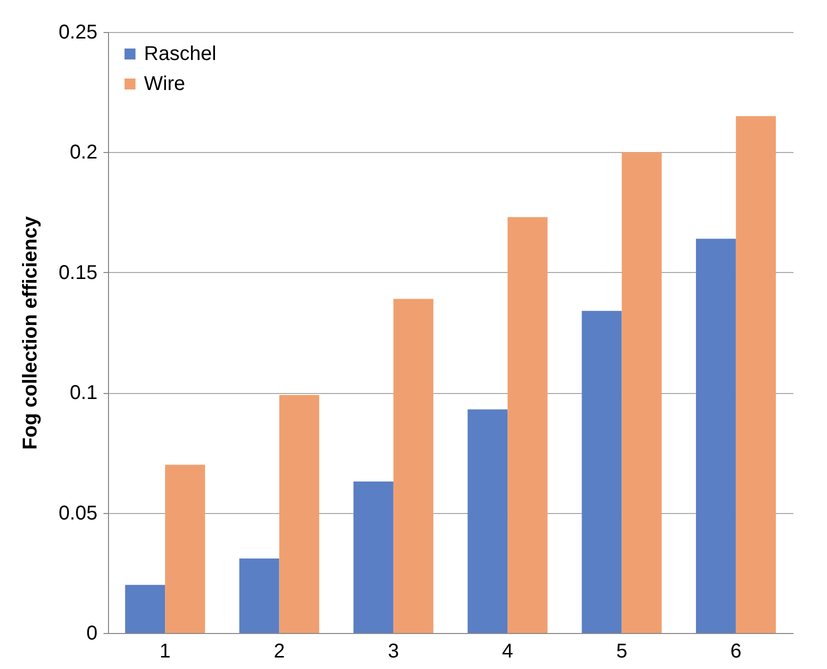 Image resolution: width=827 pixels, height=669 pixels. What do you see at coordinates (31, 332) in the screenshot?
I see `y-axis-title: Fog collection efficiency` at bounding box center [31, 332].